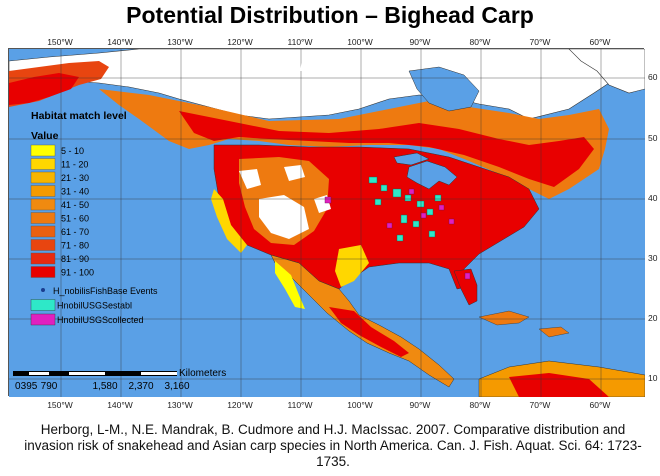 Image resolution: width=660 pixels, height=476 pixels. What do you see at coordinates (386, 149) in the screenshot?
I see `canada-red-band` at bounding box center [386, 149].